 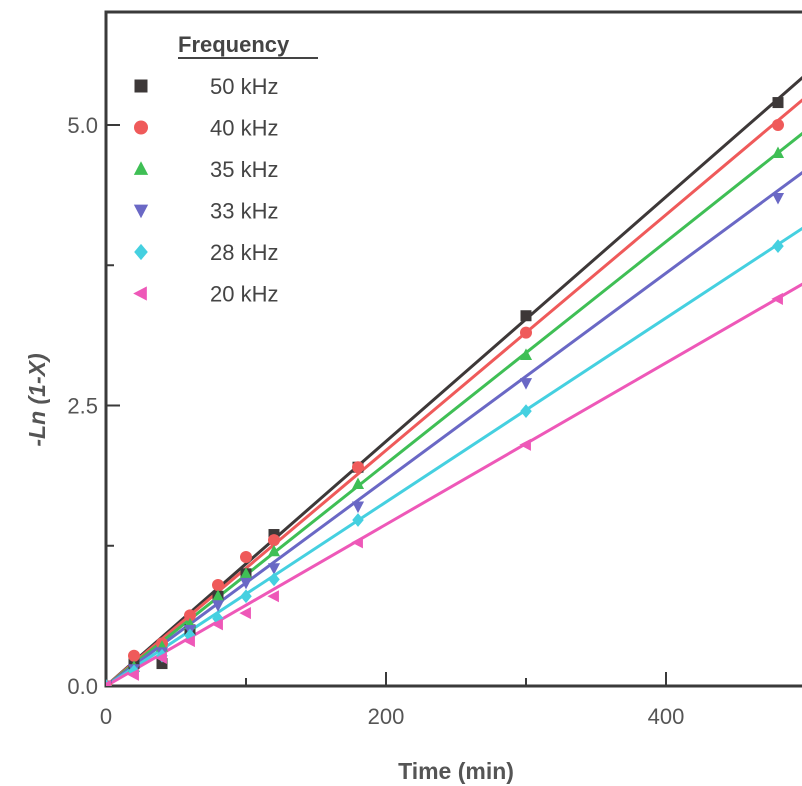 I want to click on legend-label: 33 kHz, so click(x=244, y=211).